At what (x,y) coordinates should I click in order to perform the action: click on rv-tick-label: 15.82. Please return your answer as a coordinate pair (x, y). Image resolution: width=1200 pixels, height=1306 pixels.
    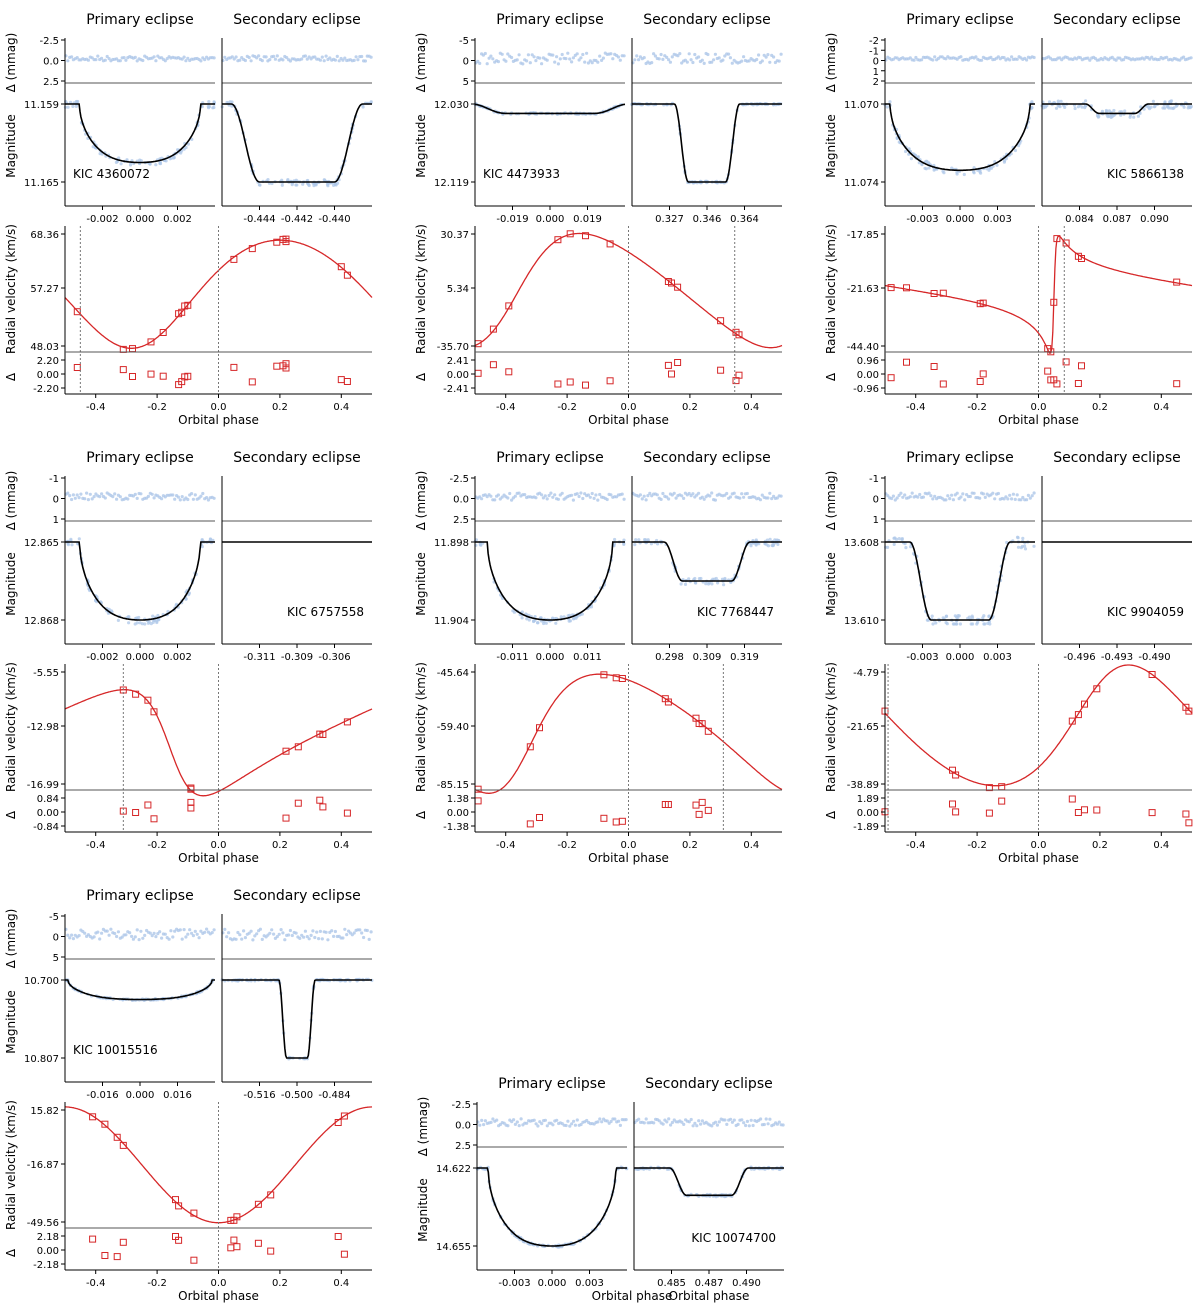
    Looking at the image, I should click on (44, 1111).